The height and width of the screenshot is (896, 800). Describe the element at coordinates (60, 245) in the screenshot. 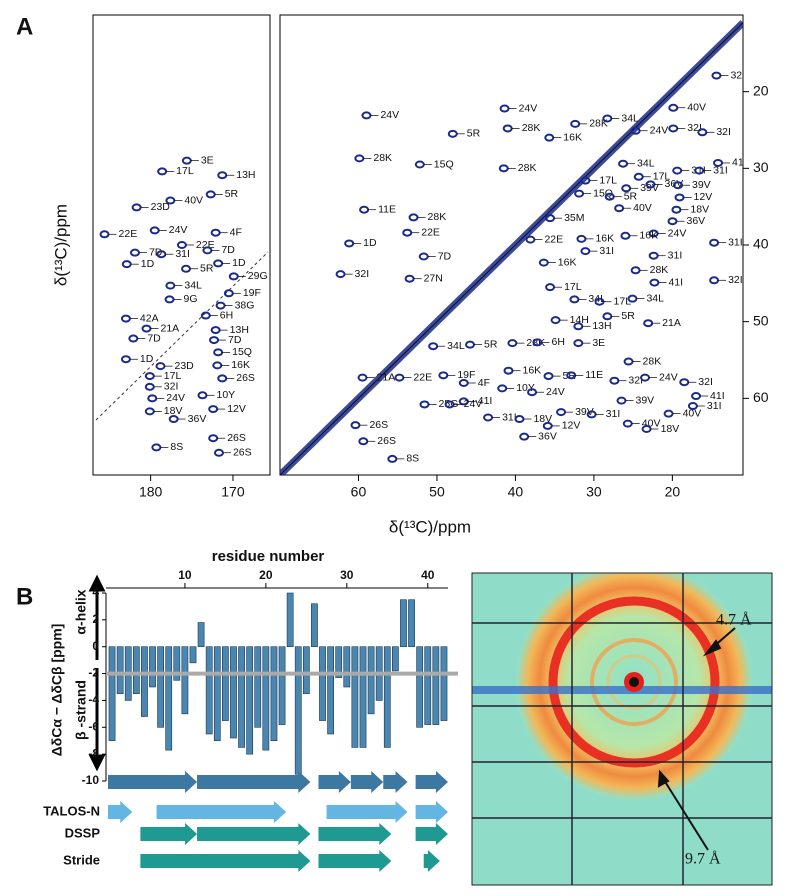

I see `y-axis-label: δ(¹³C)/ppm` at that location.